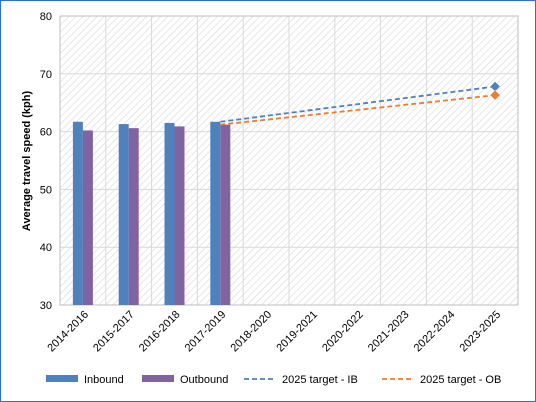  Describe the element at coordinates (104, 380) in the screenshot. I see `legend-label: Inbound` at that location.